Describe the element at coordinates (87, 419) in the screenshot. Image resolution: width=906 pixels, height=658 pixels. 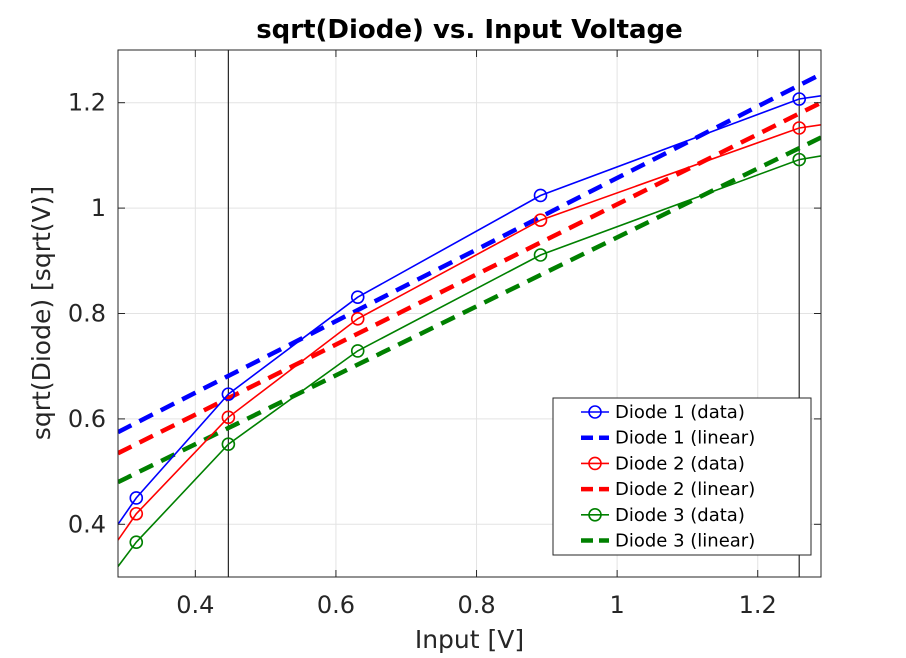
I see `y-tick-label: 0.6` at that location.